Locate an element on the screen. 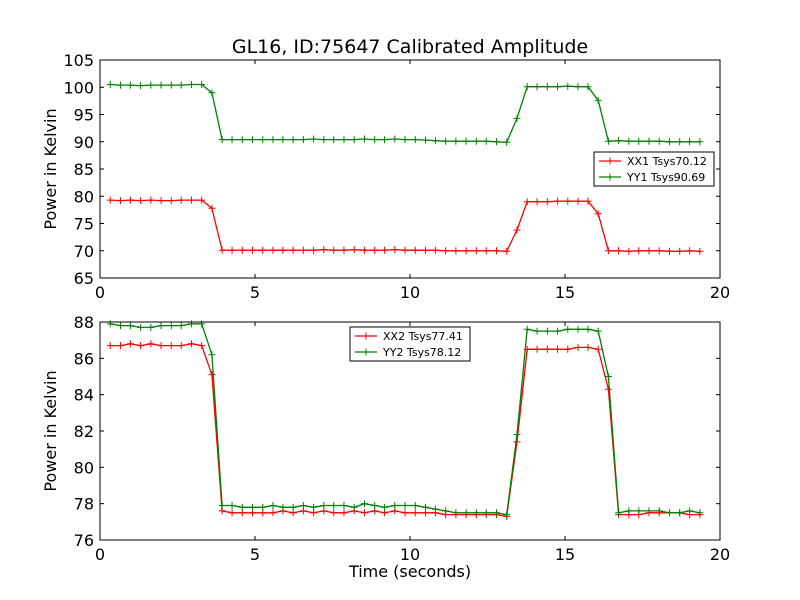 This screenshot has height=600, width=800. x-tick-label: 0 is located at coordinates (100, 554).